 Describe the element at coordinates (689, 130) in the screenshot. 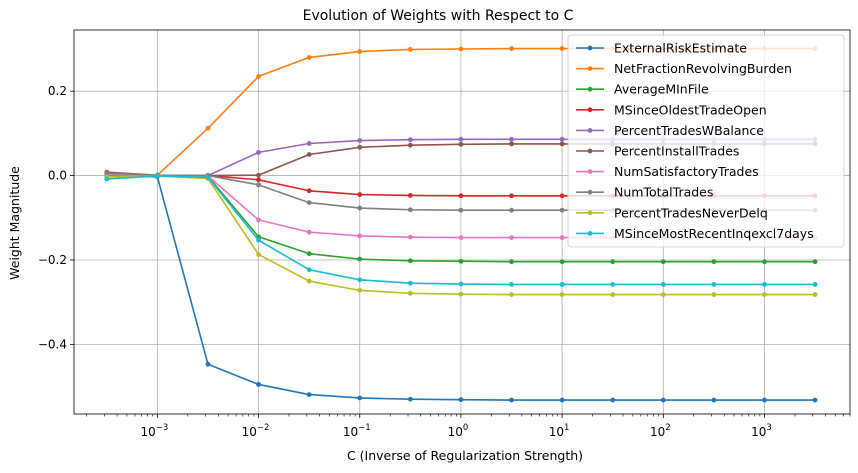

I see `legend-label: PercentTradesWBalance` at that location.